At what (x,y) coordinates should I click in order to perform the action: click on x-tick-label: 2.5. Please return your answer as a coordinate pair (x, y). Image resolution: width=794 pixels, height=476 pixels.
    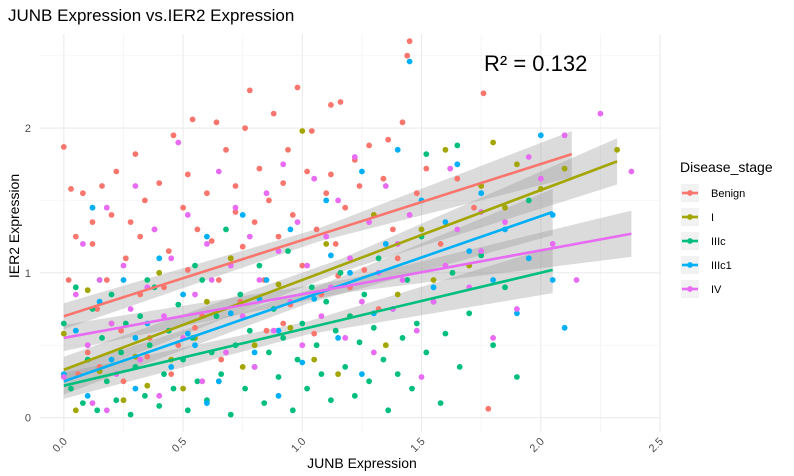
    Looking at the image, I should click on (656, 445).